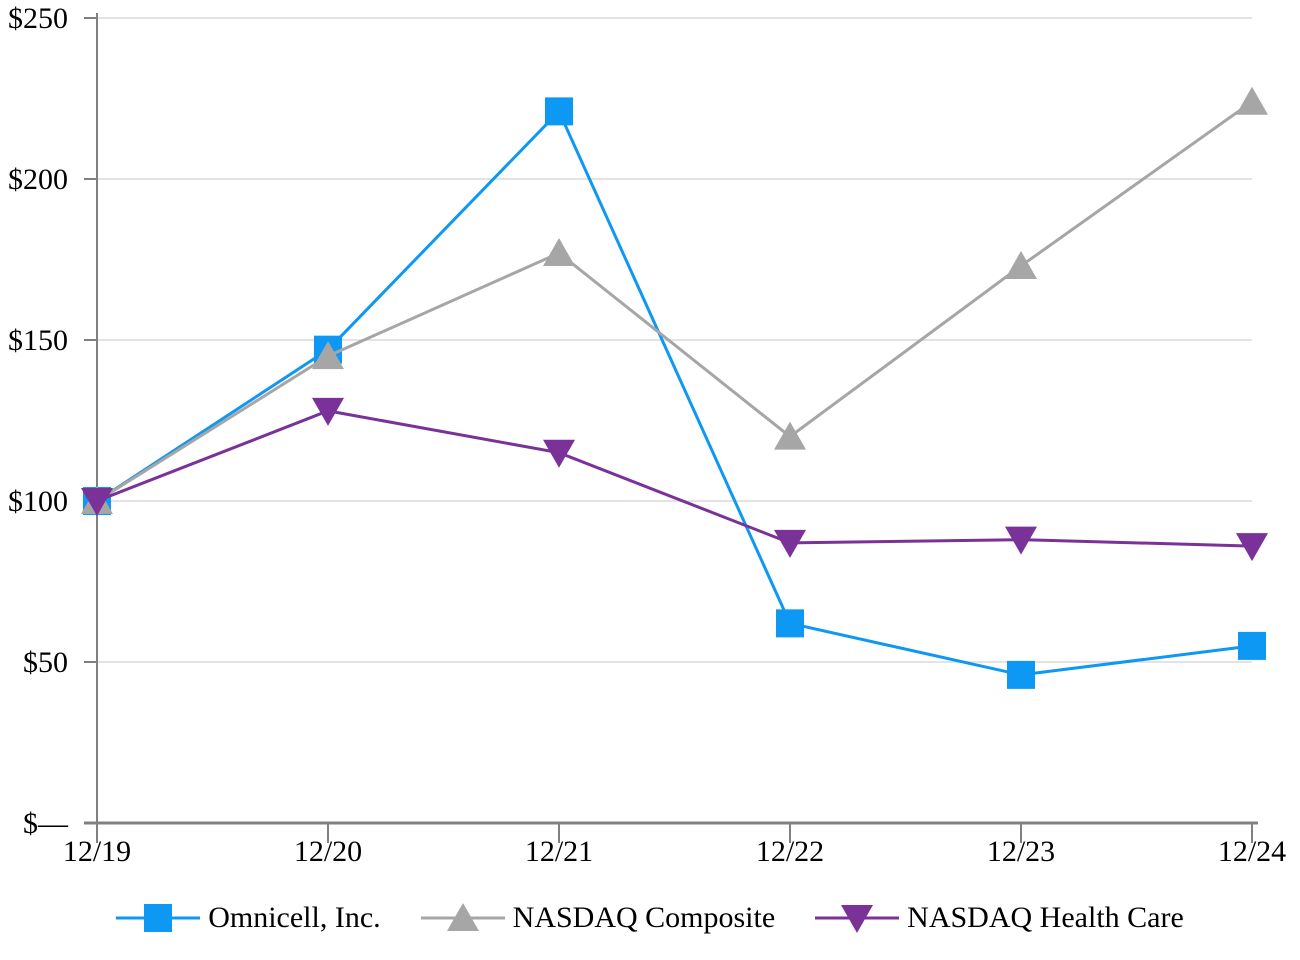 The image size is (1300, 960). What do you see at coordinates (38, 501) in the screenshot?
I see `y-axis-label: $100` at bounding box center [38, 501].